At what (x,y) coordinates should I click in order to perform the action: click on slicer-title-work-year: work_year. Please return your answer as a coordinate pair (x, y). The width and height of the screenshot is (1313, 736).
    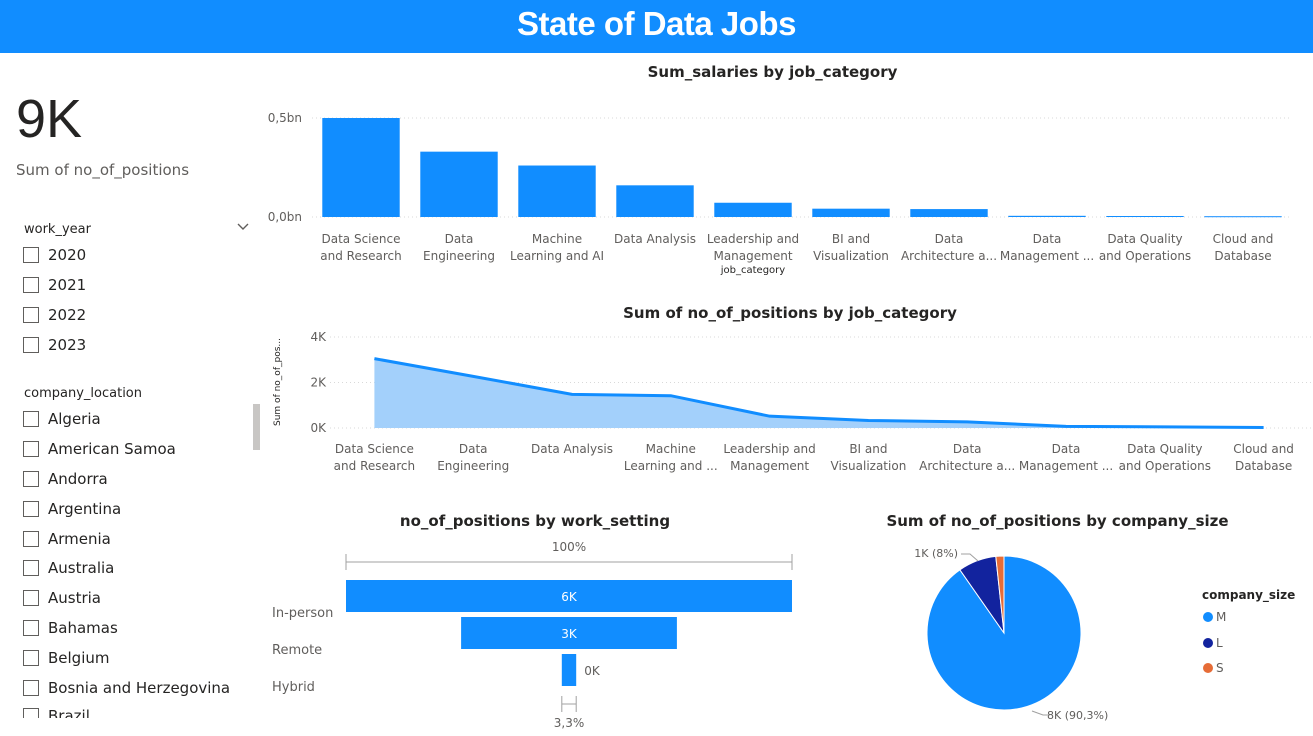
    Looking at the image, I should click on (57, 229).